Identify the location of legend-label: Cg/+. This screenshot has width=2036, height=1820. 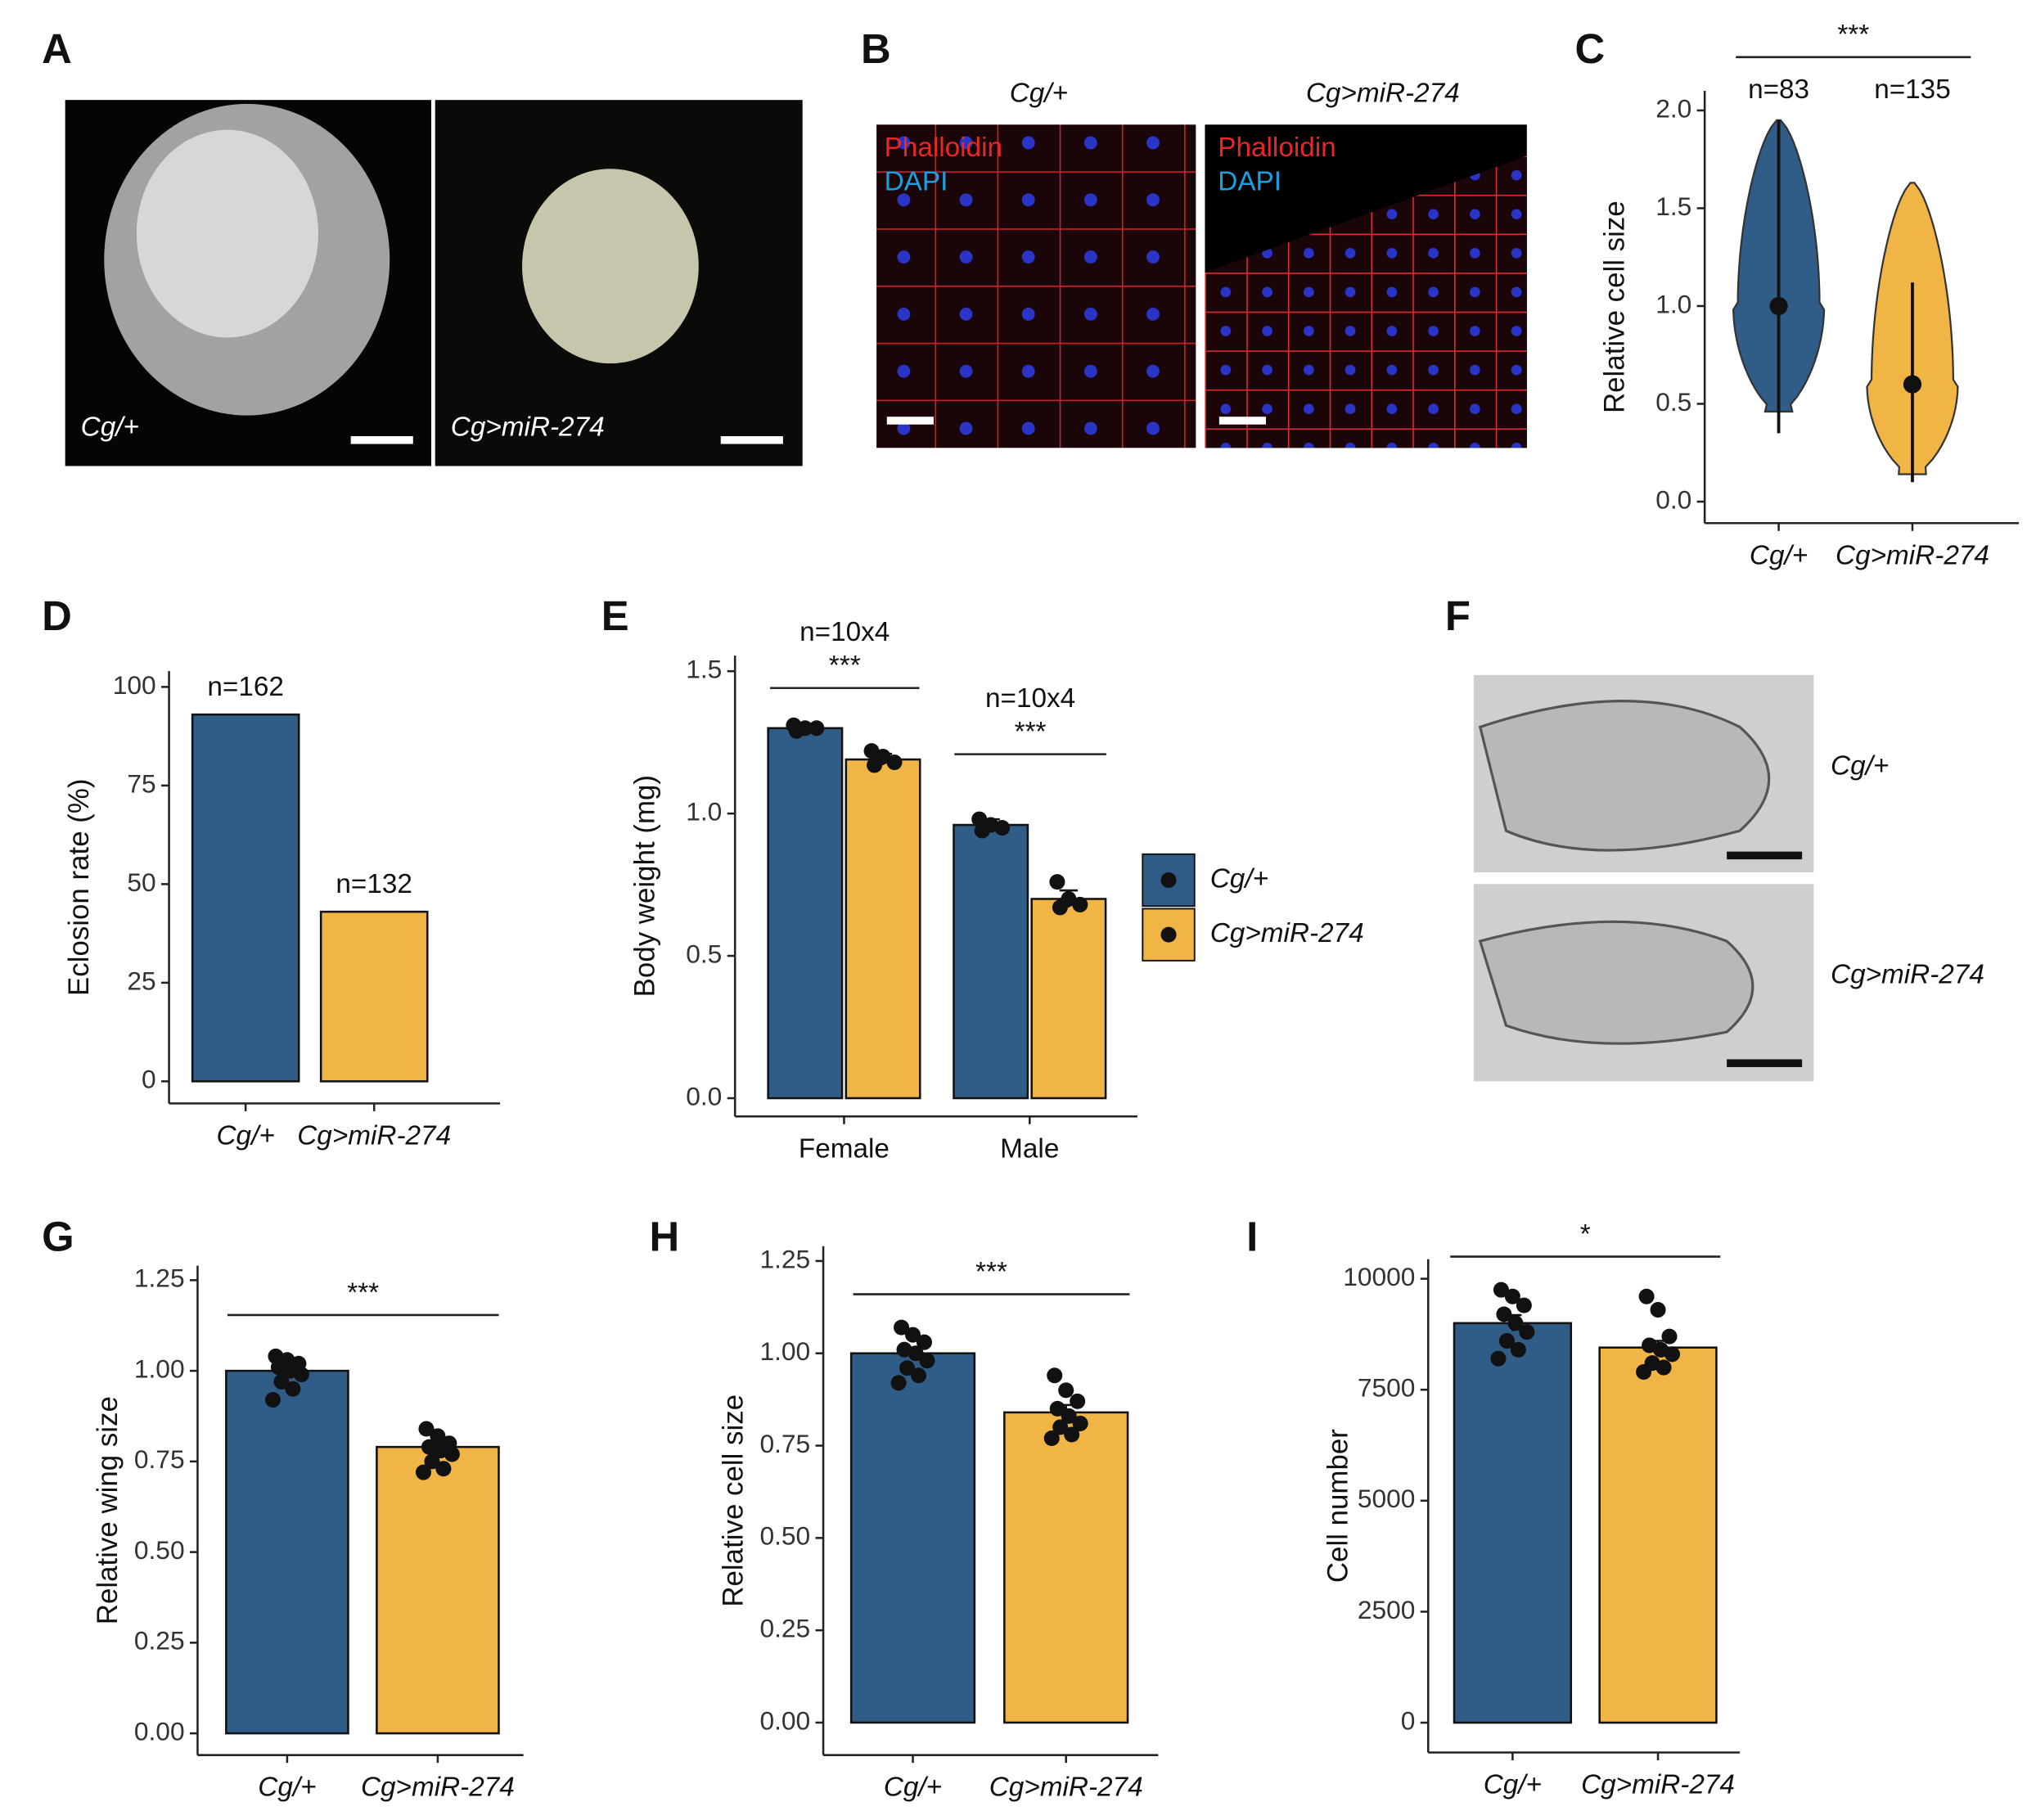
(1239, 879).